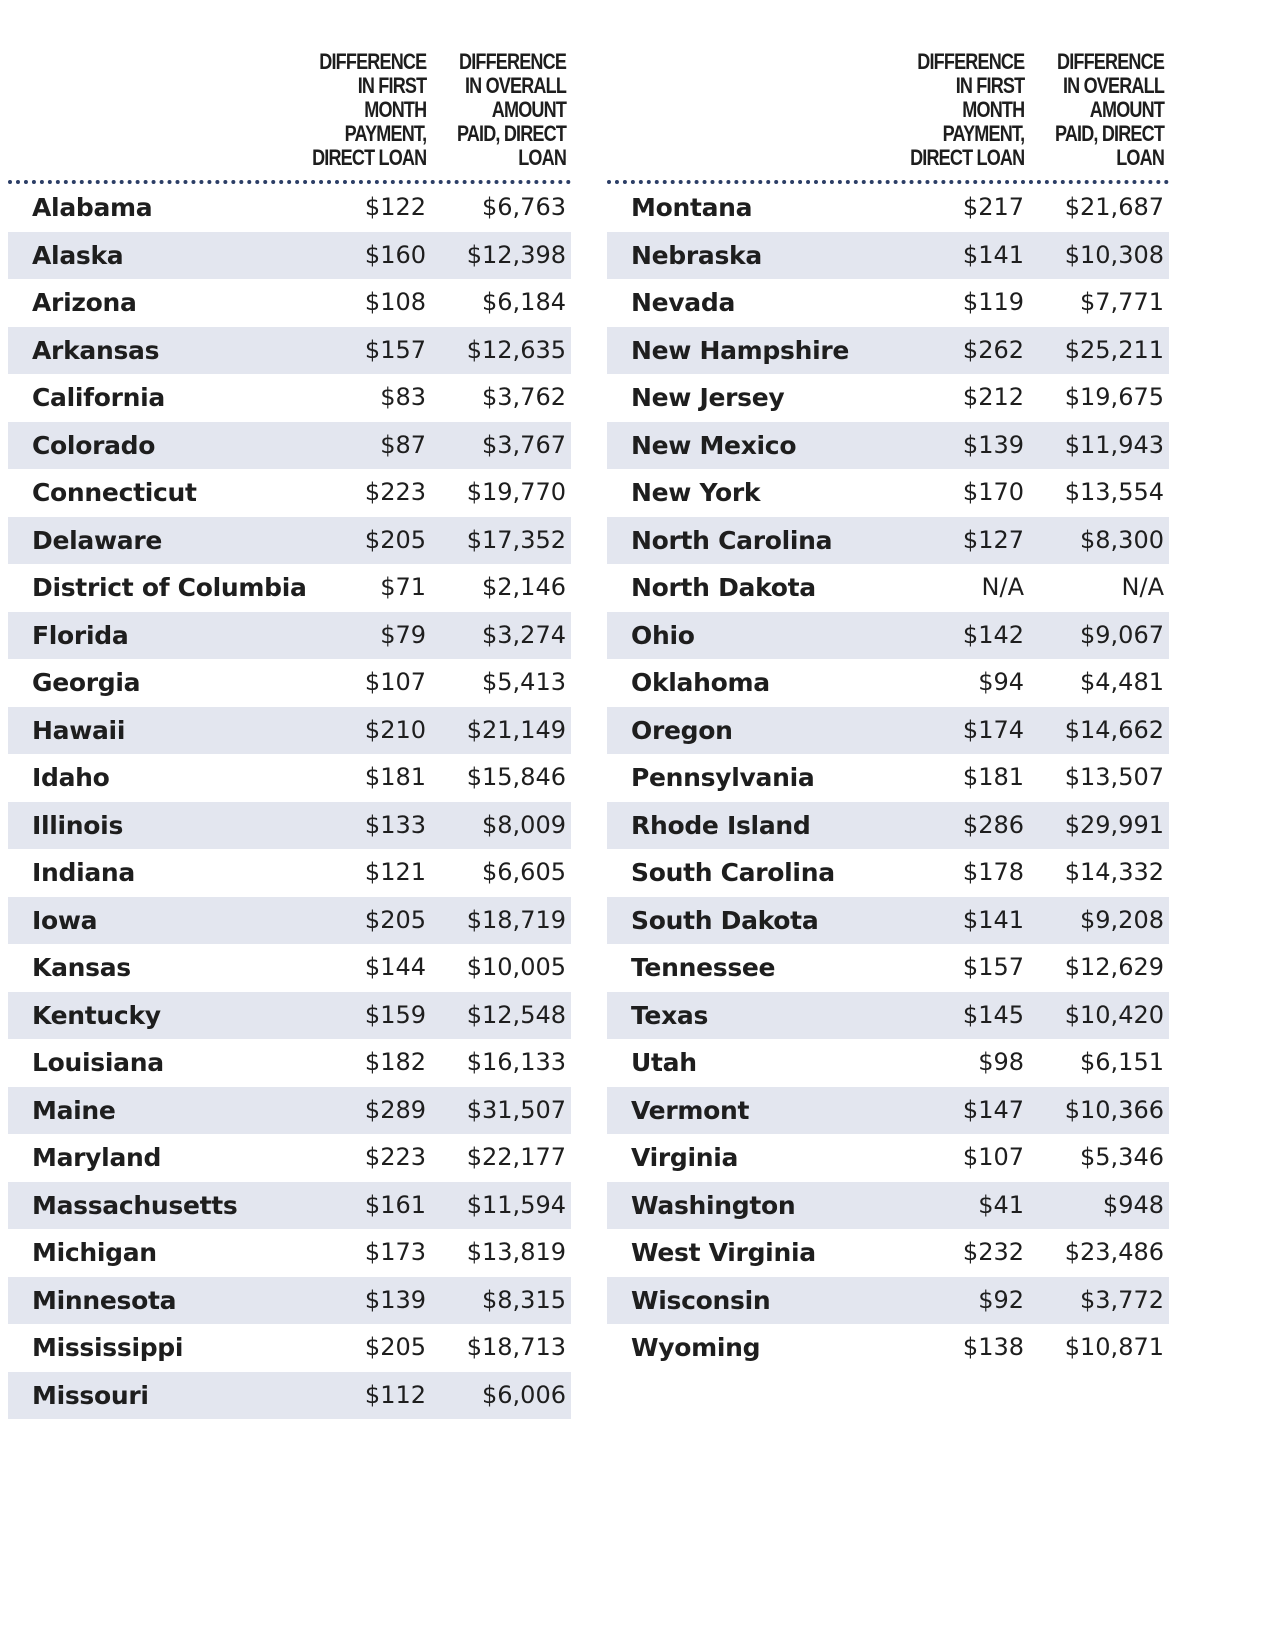  What do you see at coordinates (524, 397) in the screenshot?
I see `overall-difference: $3,762` at bounding box center [524, 397].